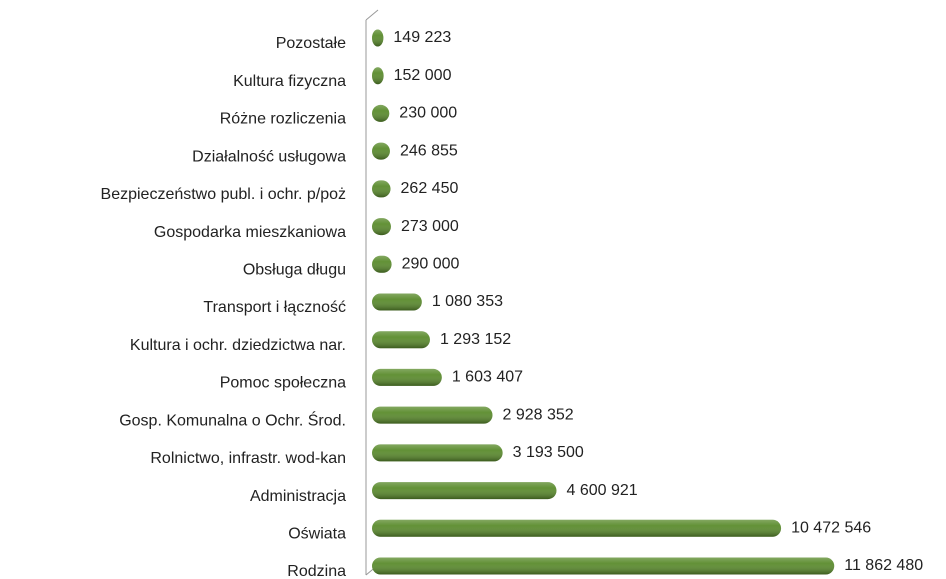 This screenshot has width=946, height=579. I want to click on y-tick-label: Pozostałe, so click(311, 43).